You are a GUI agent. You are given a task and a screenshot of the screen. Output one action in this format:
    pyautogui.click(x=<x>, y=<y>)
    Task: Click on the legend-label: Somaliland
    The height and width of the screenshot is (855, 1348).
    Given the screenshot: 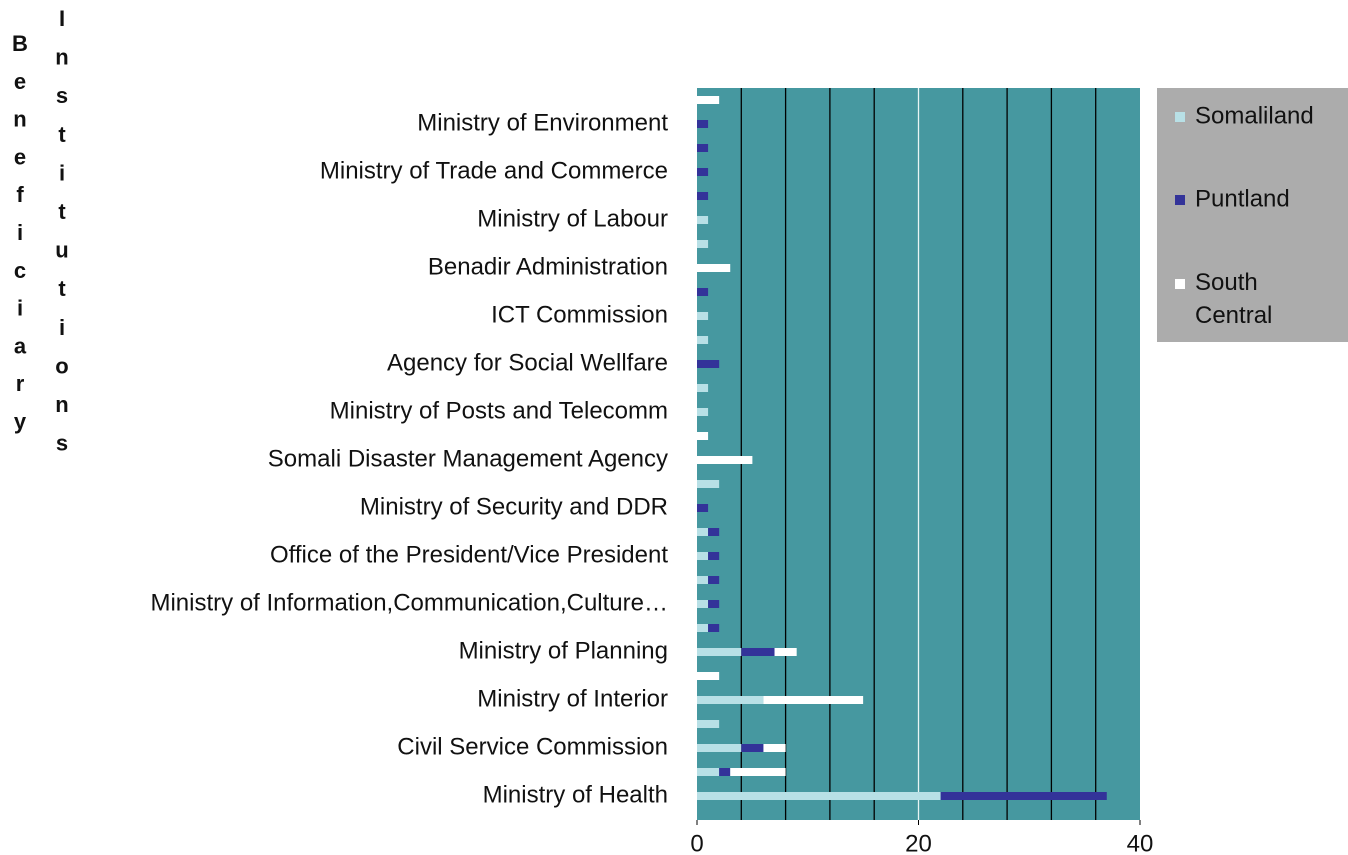 What is the action you would take?
    pyautogui.click(x=1254, y=115)
    